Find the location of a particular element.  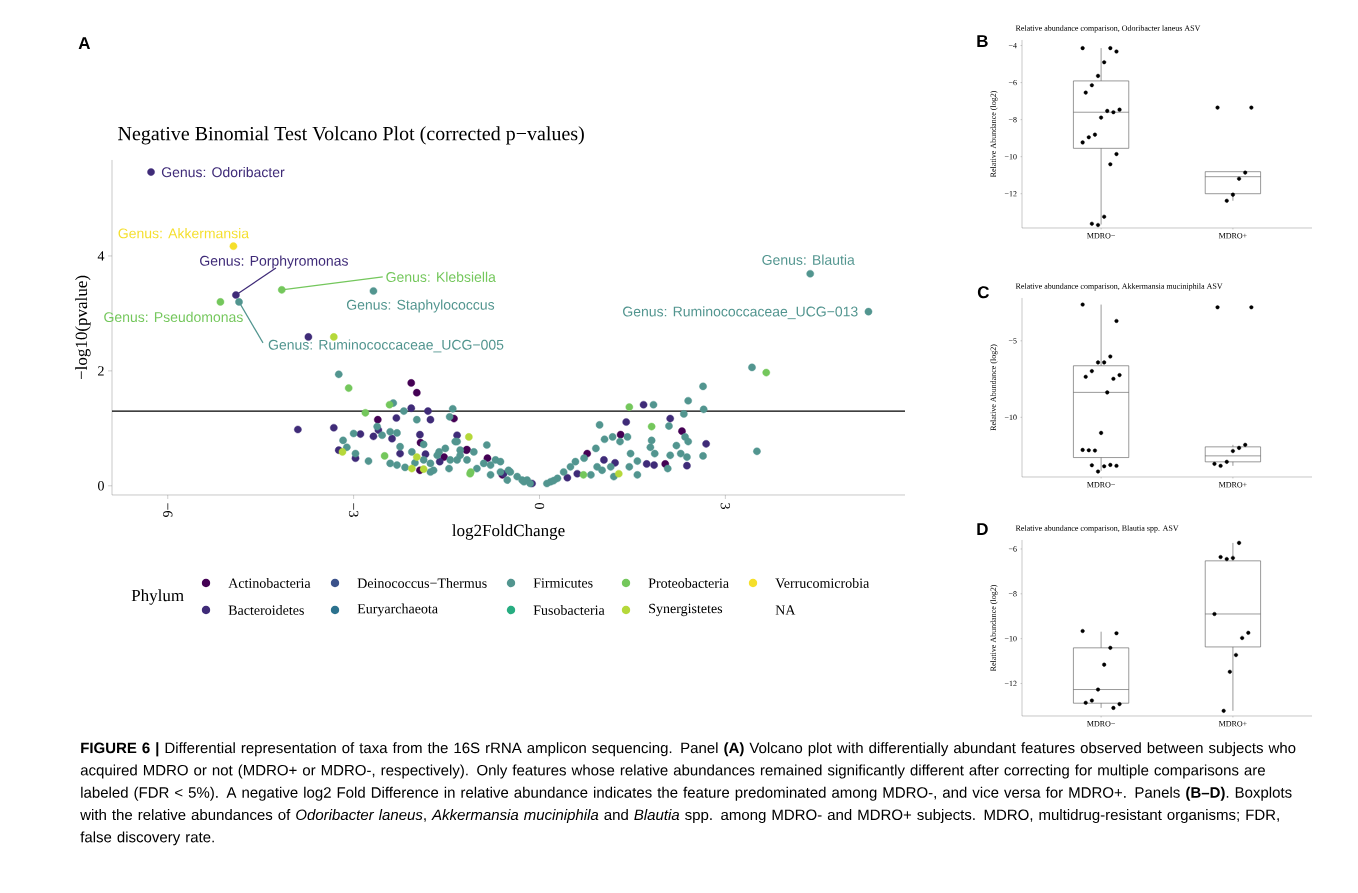

chart-title: Relative abundance comparison, Akkermansia muciniphila ASV is located at coordinates (1119, 287).